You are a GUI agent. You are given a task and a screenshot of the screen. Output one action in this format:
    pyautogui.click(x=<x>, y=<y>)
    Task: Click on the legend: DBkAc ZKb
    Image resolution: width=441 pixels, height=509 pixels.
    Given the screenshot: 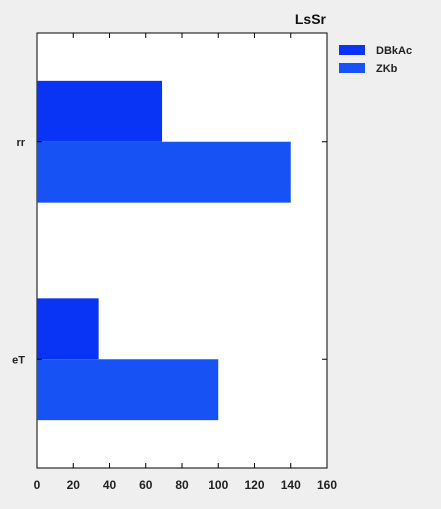 What is the action you would take?
    pyautogui.click(x=375, y=60)
    